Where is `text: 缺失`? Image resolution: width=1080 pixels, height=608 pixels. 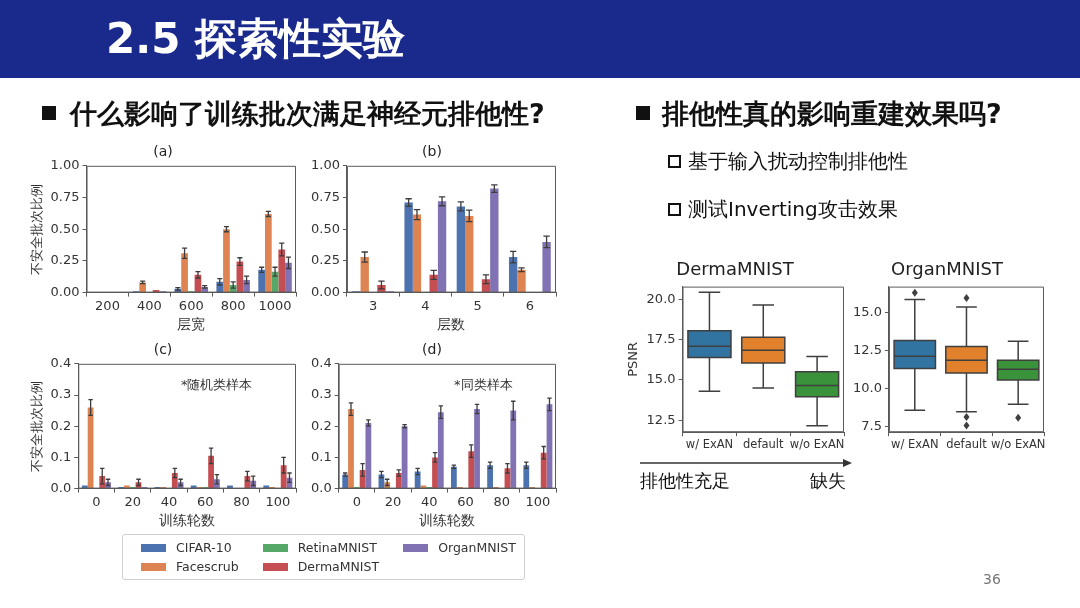
text: 缺失 is located at coordinates (828, 481).